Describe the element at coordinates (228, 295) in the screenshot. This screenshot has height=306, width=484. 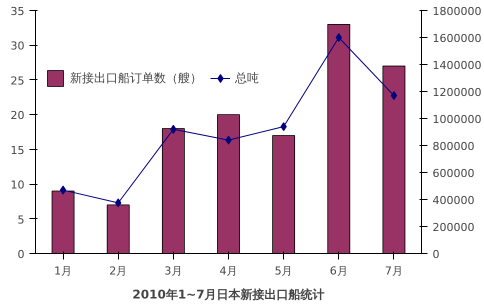
I see `text: 2010年1~7月日本新接出口船统计` at that location.